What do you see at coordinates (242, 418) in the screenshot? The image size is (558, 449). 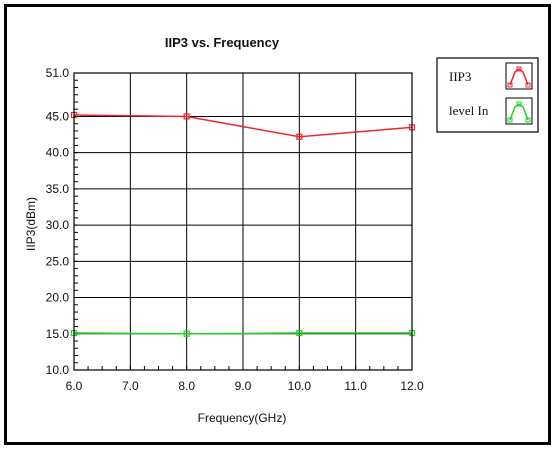 I see `x-axis-label: Frequency(GHz)` at bounding box center [242, 418].